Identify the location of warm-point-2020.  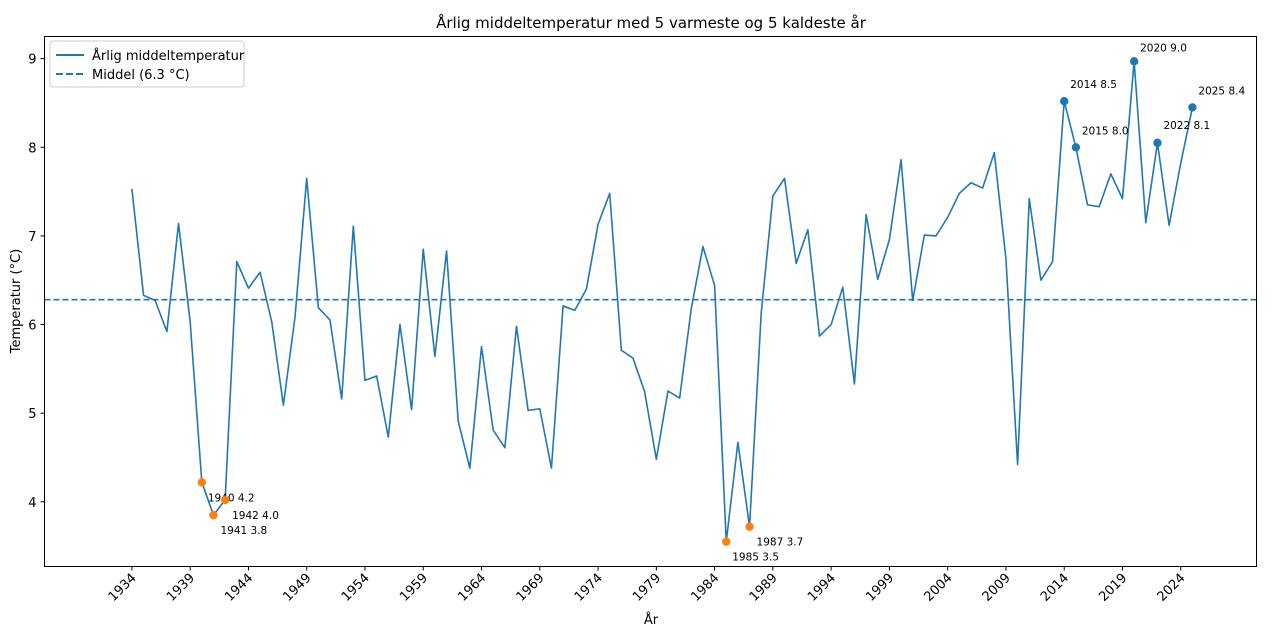
(1134, 61).